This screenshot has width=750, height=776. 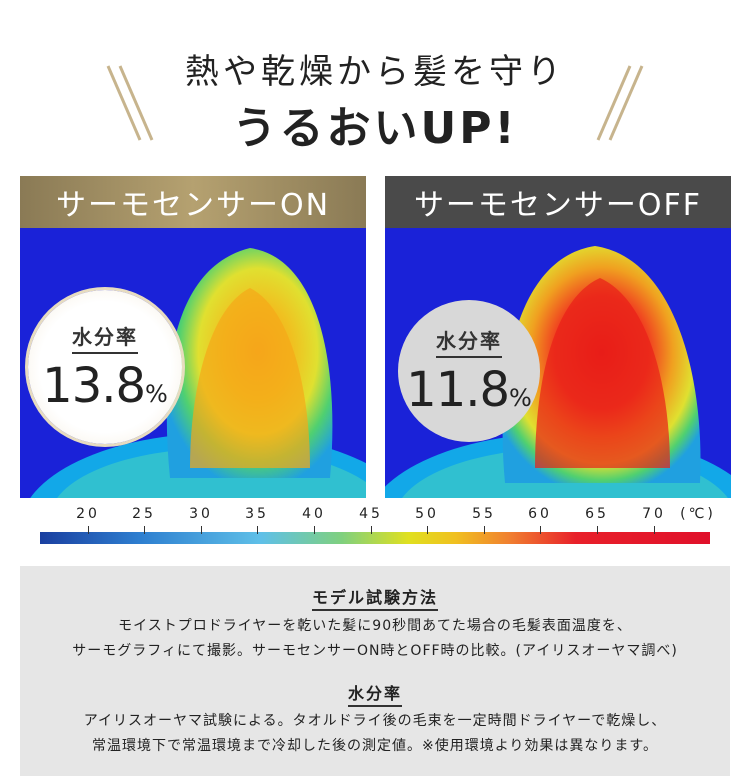 What do you see at coordinates (88, 514) in the screenshot?
I see `scale-tick-label: 20` at bounding box center [88, 514].